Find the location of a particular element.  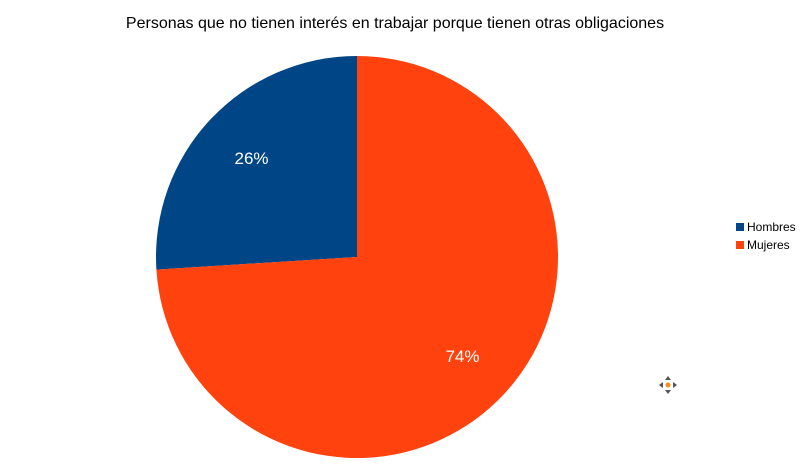

move-cursor-icon is located at coordinates (668, 385).